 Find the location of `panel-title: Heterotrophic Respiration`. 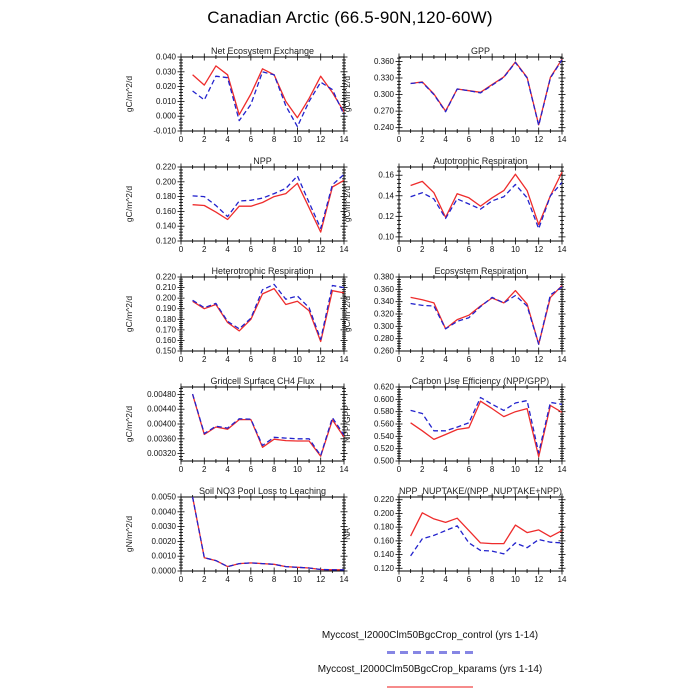

panel-title: Heterotrophic Respiration is located at coordinates (262, 271).